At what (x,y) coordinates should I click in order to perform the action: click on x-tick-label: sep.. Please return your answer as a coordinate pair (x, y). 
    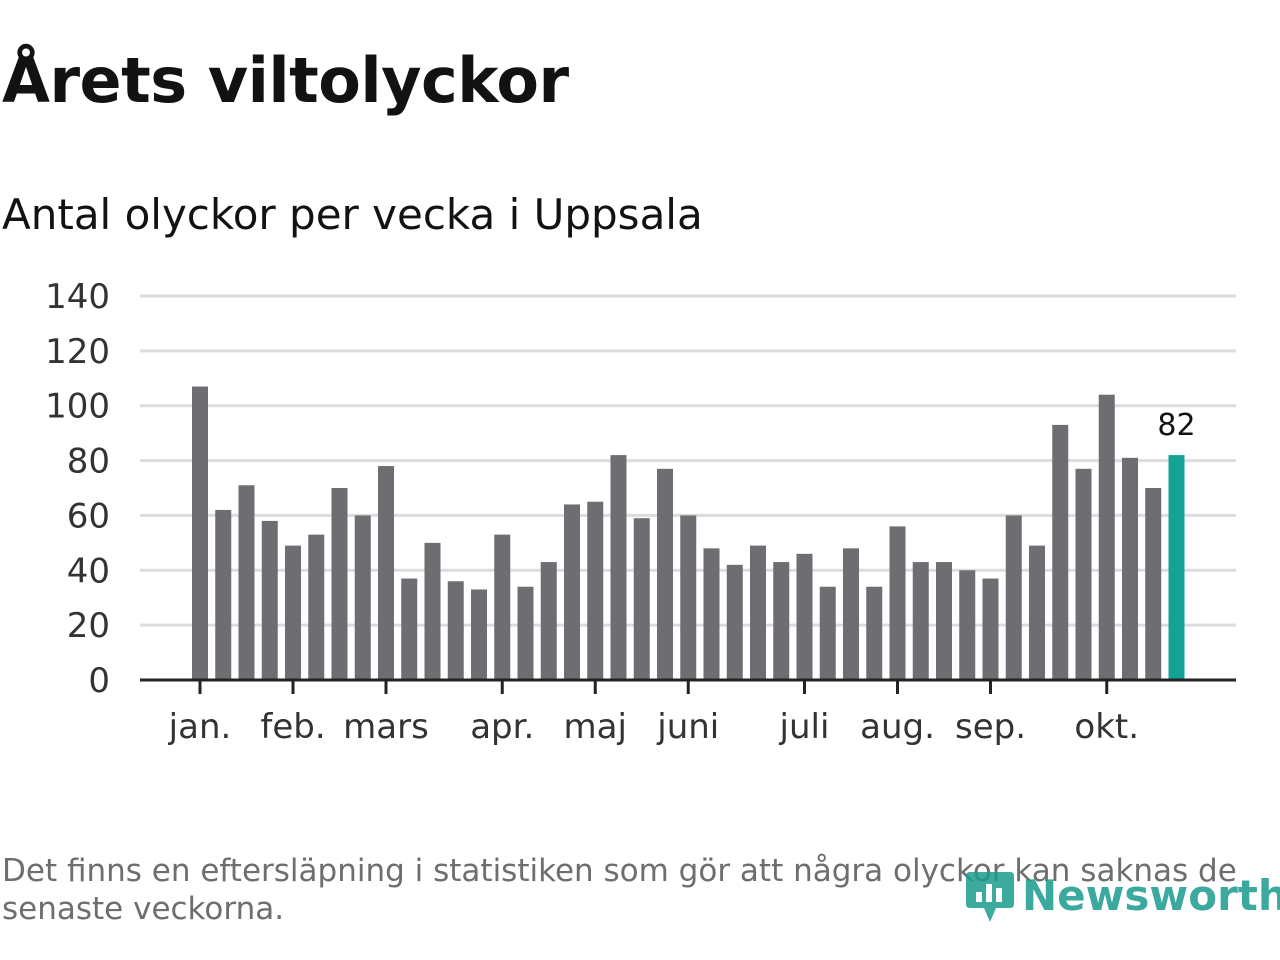
    Looking at the image, I should click on (990, 727).